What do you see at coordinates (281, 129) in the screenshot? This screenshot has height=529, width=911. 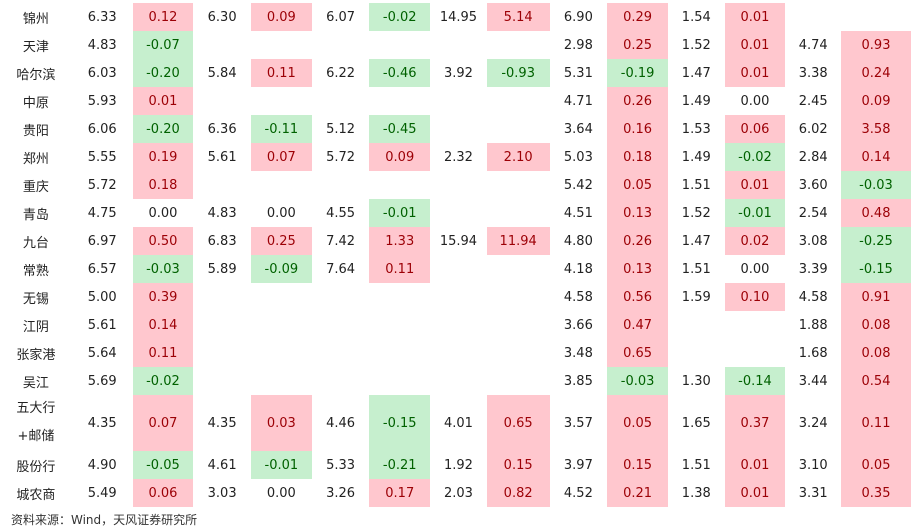 I see `change-cell: -0.11` at bounding box center [281, 129].